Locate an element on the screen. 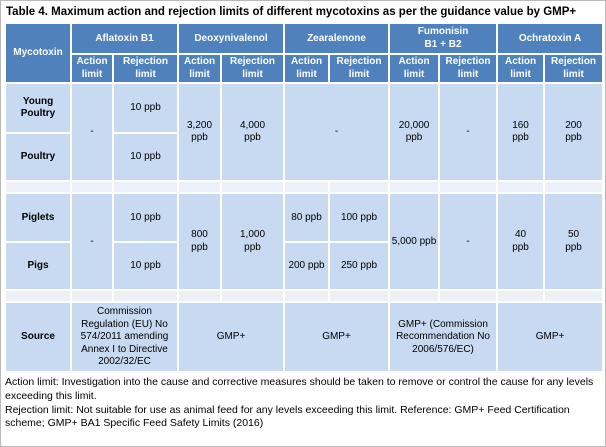 This screenshot has width=606, height=447. header-deoxynivalenol-rejection-limit: Rejection limit is located at coordinates (252, 69).